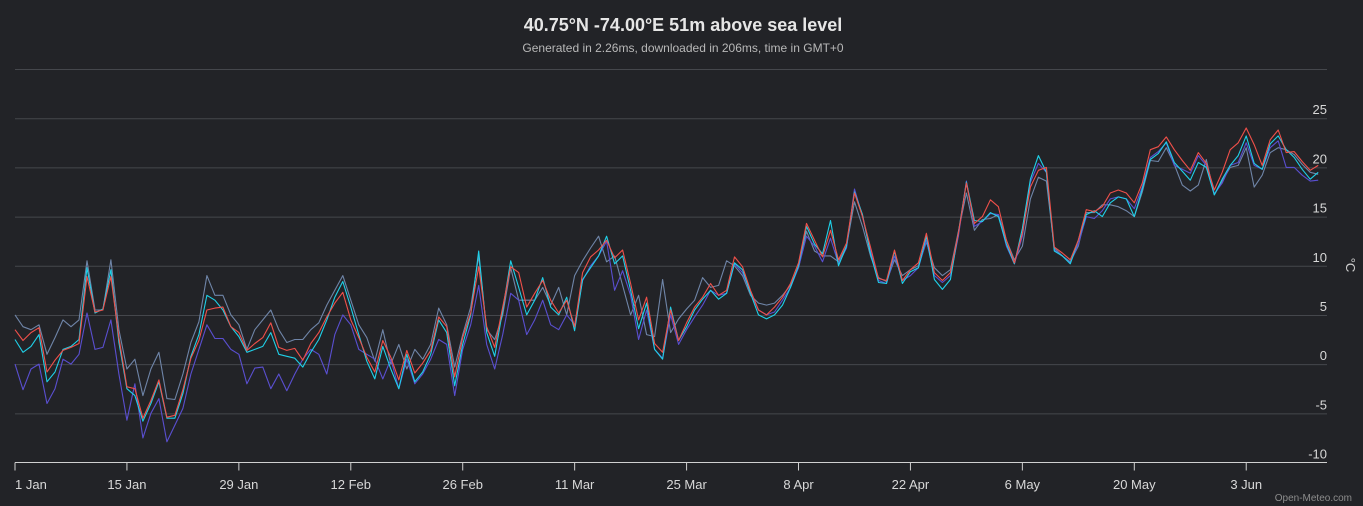 The image size is (1363, 506). What do you see at coordinates (1321, 404) in the screenshot?
I see `y-tick-label: -5` at bounding box center [1321, 404].